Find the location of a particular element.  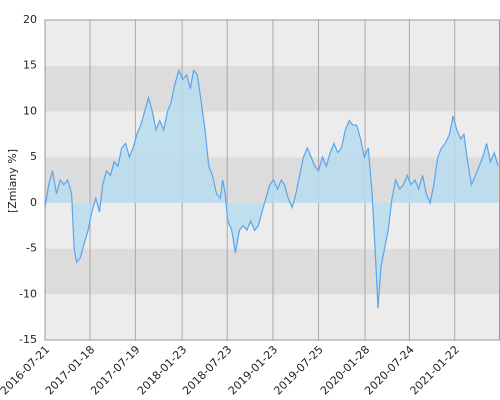

y-tick-label: 5 is located at coordinates (33, 156).